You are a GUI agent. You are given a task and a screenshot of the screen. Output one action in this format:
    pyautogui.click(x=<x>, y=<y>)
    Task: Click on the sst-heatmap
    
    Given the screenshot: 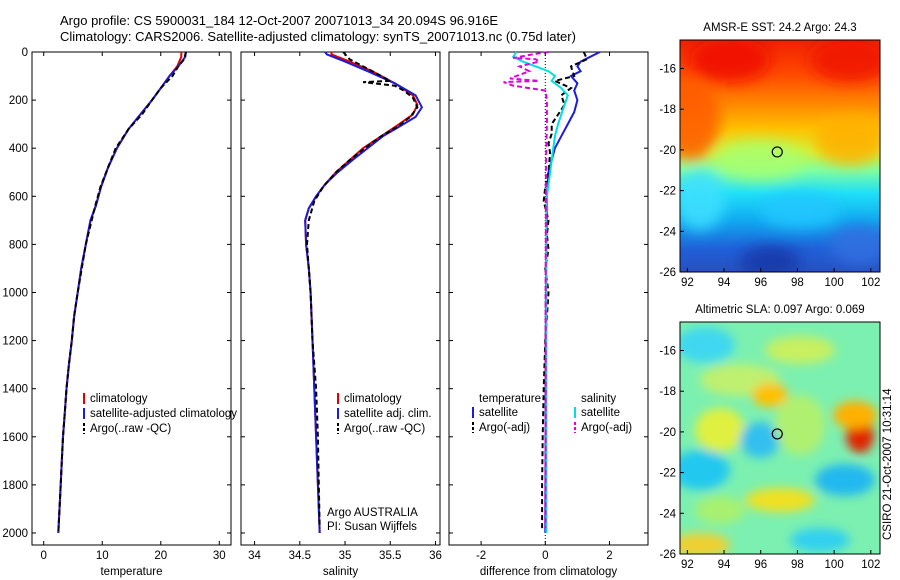 What is the action you would take?
    pyautogui.click(x=780, y=156)
    